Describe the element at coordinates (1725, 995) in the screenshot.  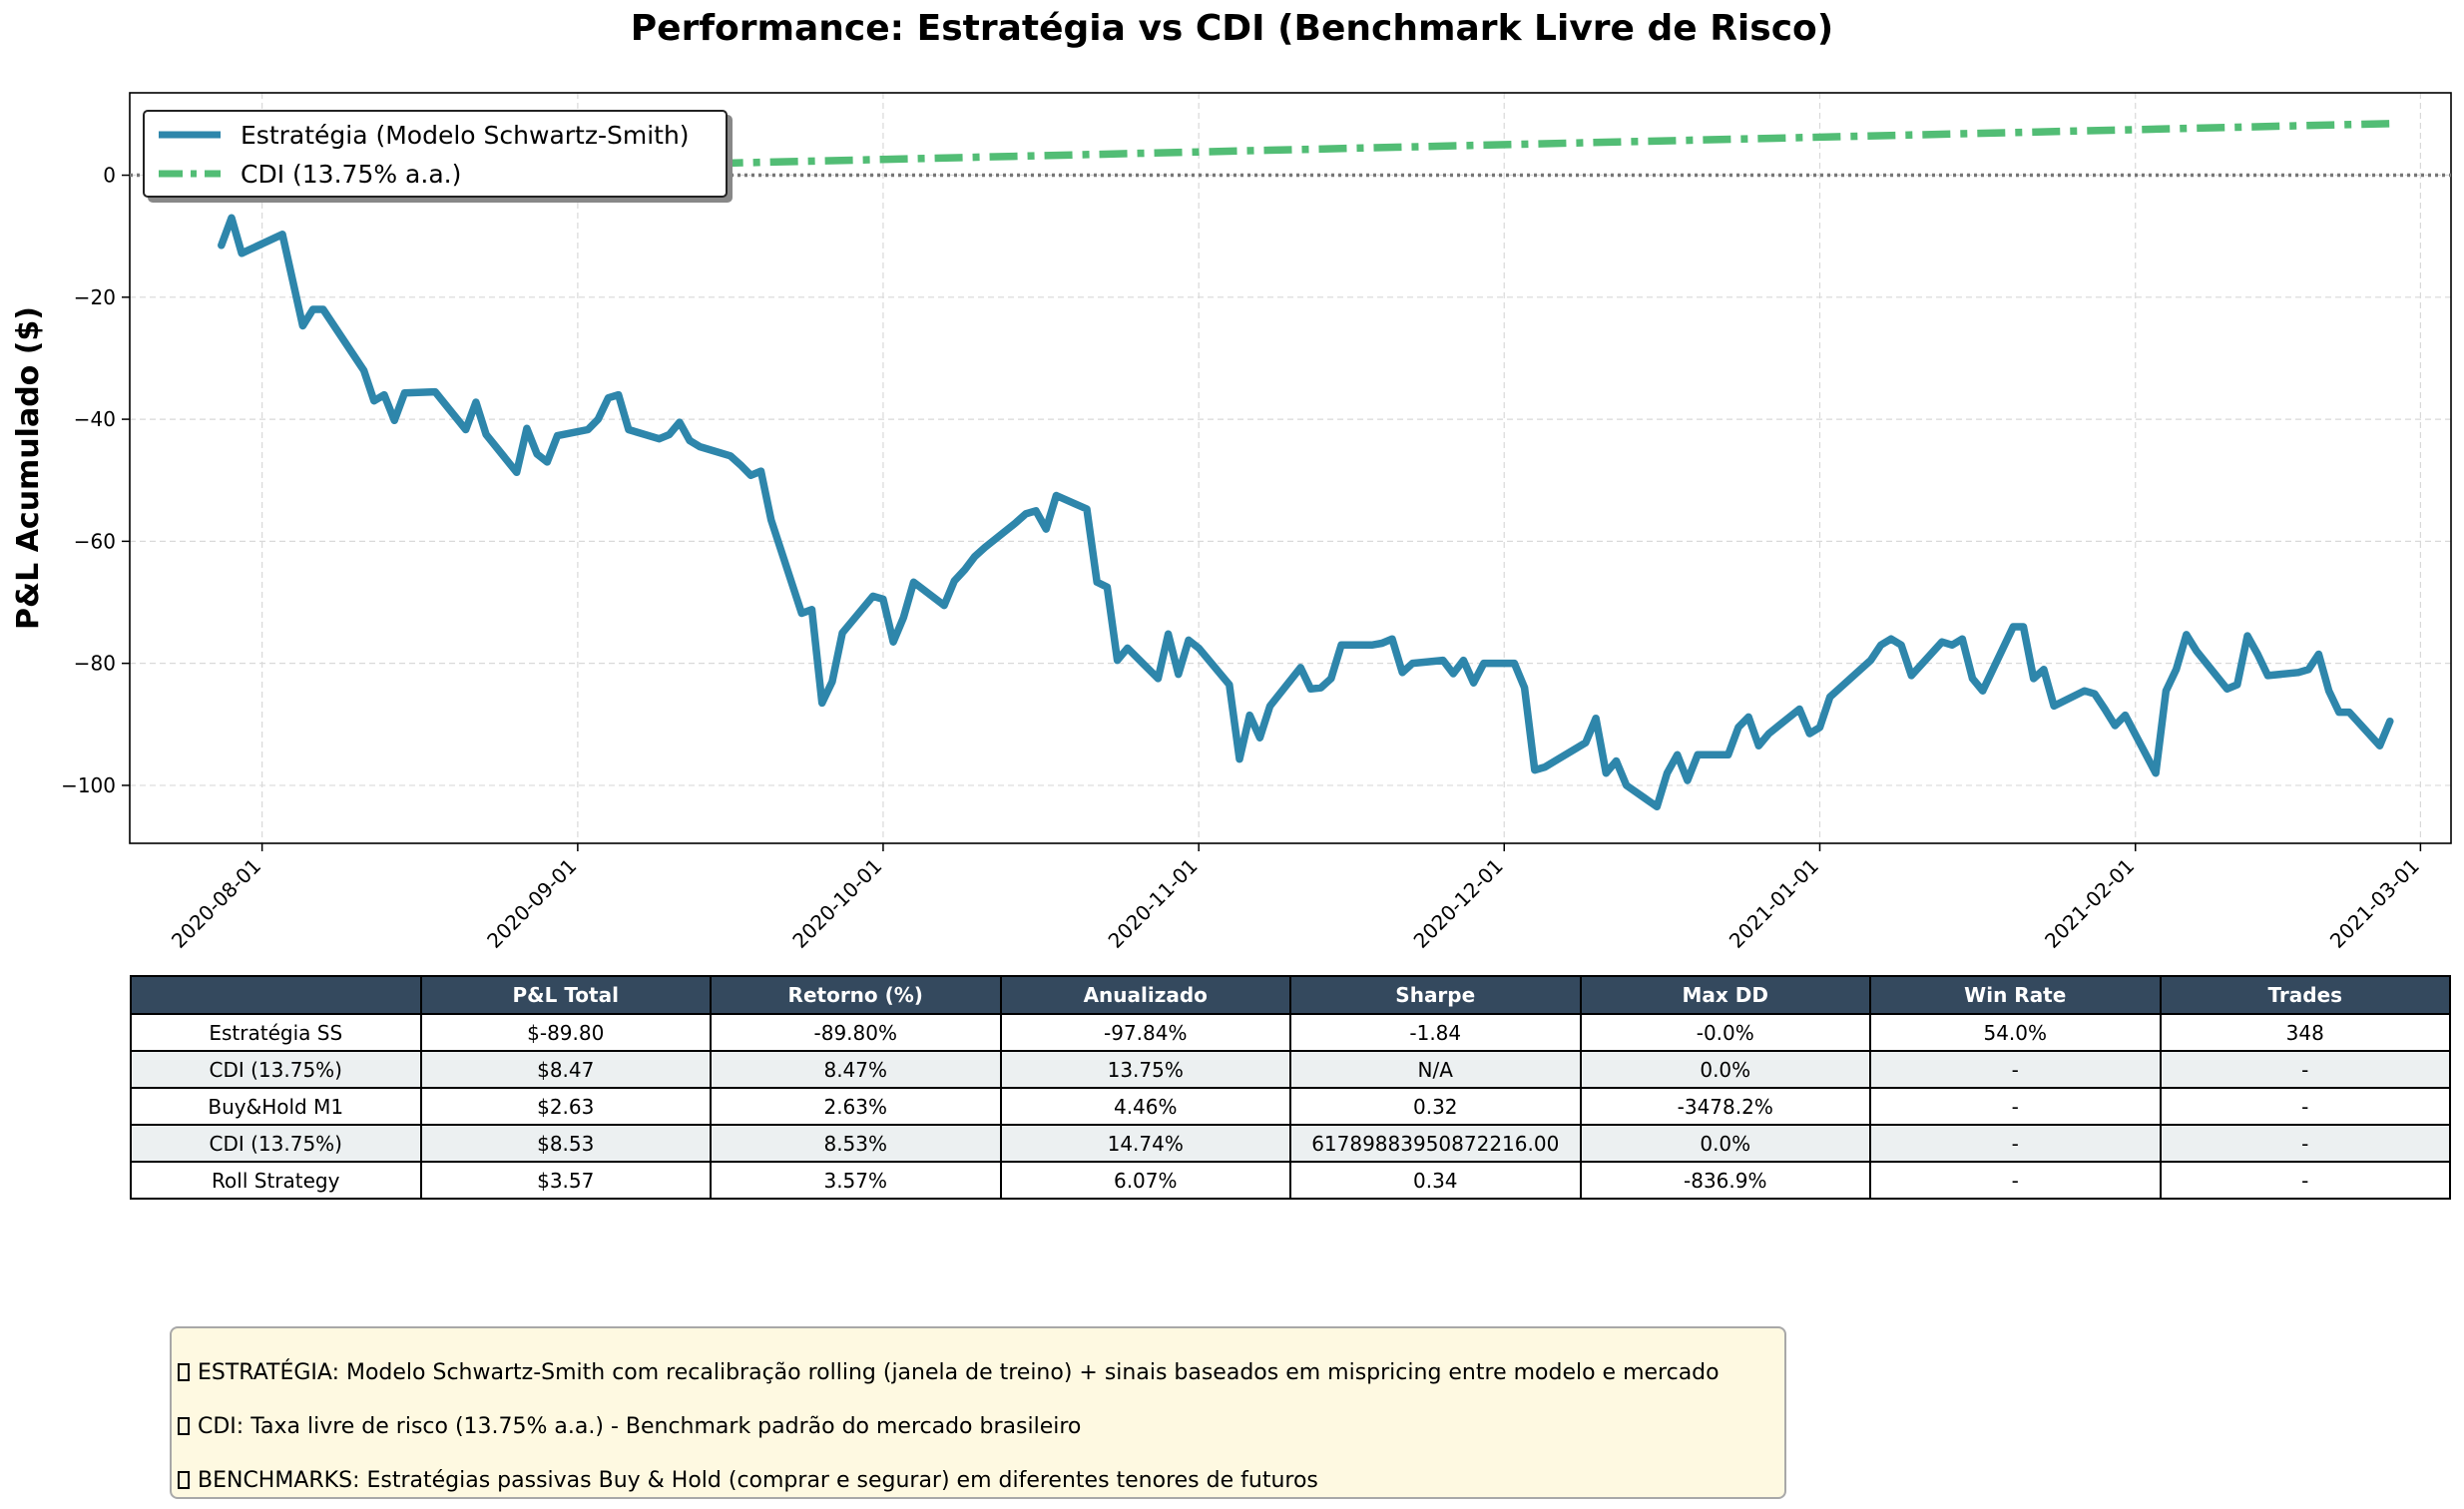
I see `table-header-cell: Max DD` at that location.